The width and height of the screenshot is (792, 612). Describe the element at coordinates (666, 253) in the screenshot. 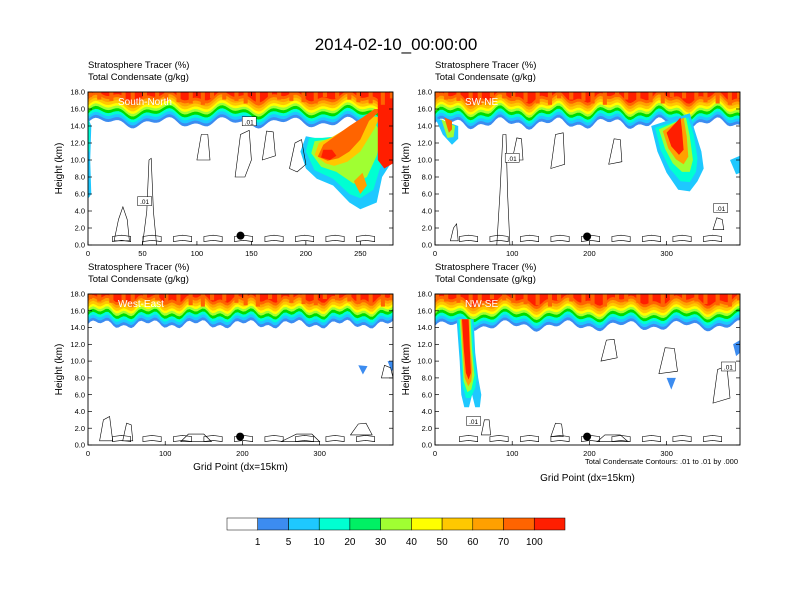

I see `x-tick-label: 300` at that location.